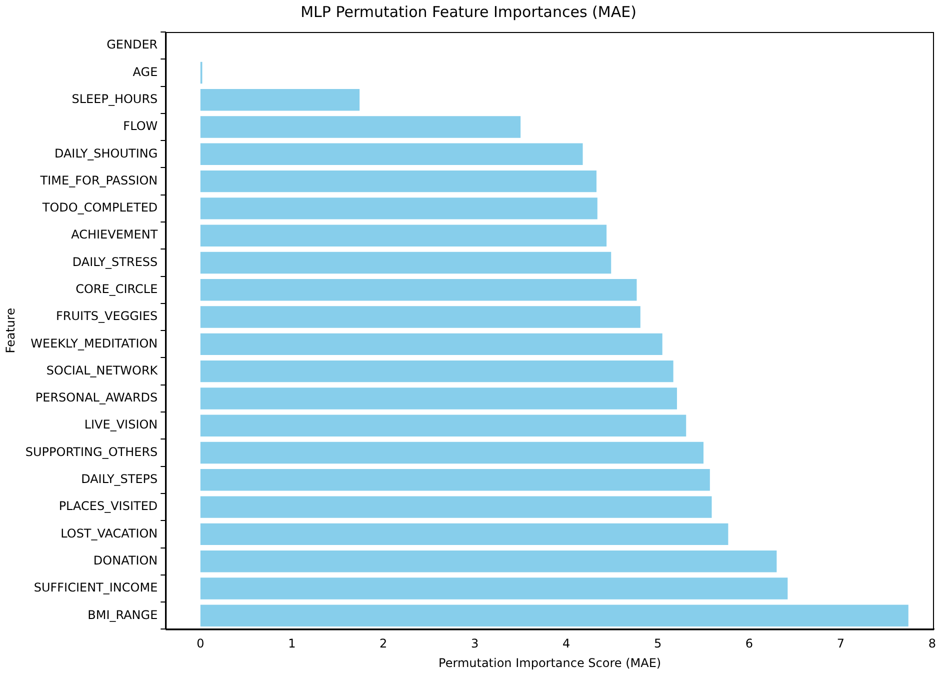  Describe the element at coordinates (115, 261) in the screenshot. I see `y-tick-label: DAILY_STRESS` at that location.